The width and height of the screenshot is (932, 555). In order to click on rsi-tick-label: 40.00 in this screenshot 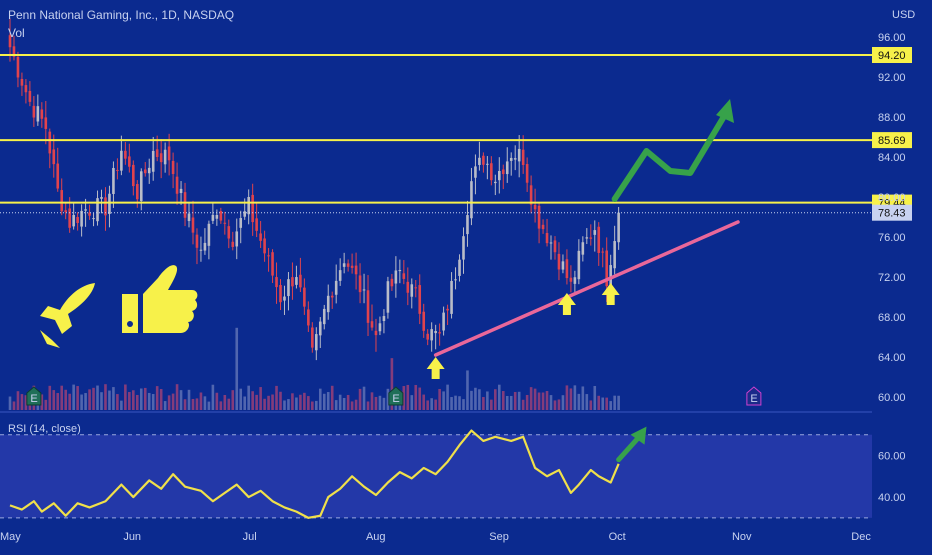, I will do `click(892, 498)`.